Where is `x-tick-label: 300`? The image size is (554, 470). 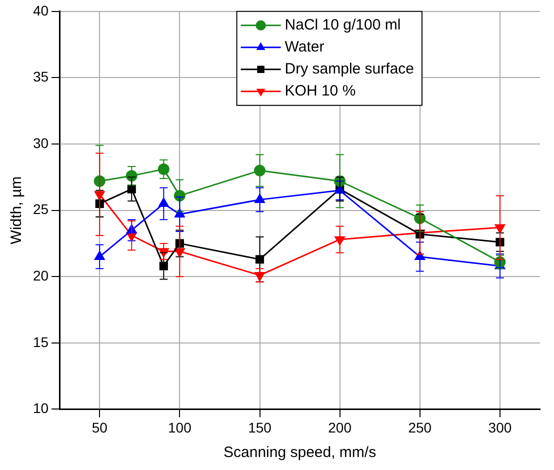
x-tick-label: 300 is located at coordinates (500, 427).